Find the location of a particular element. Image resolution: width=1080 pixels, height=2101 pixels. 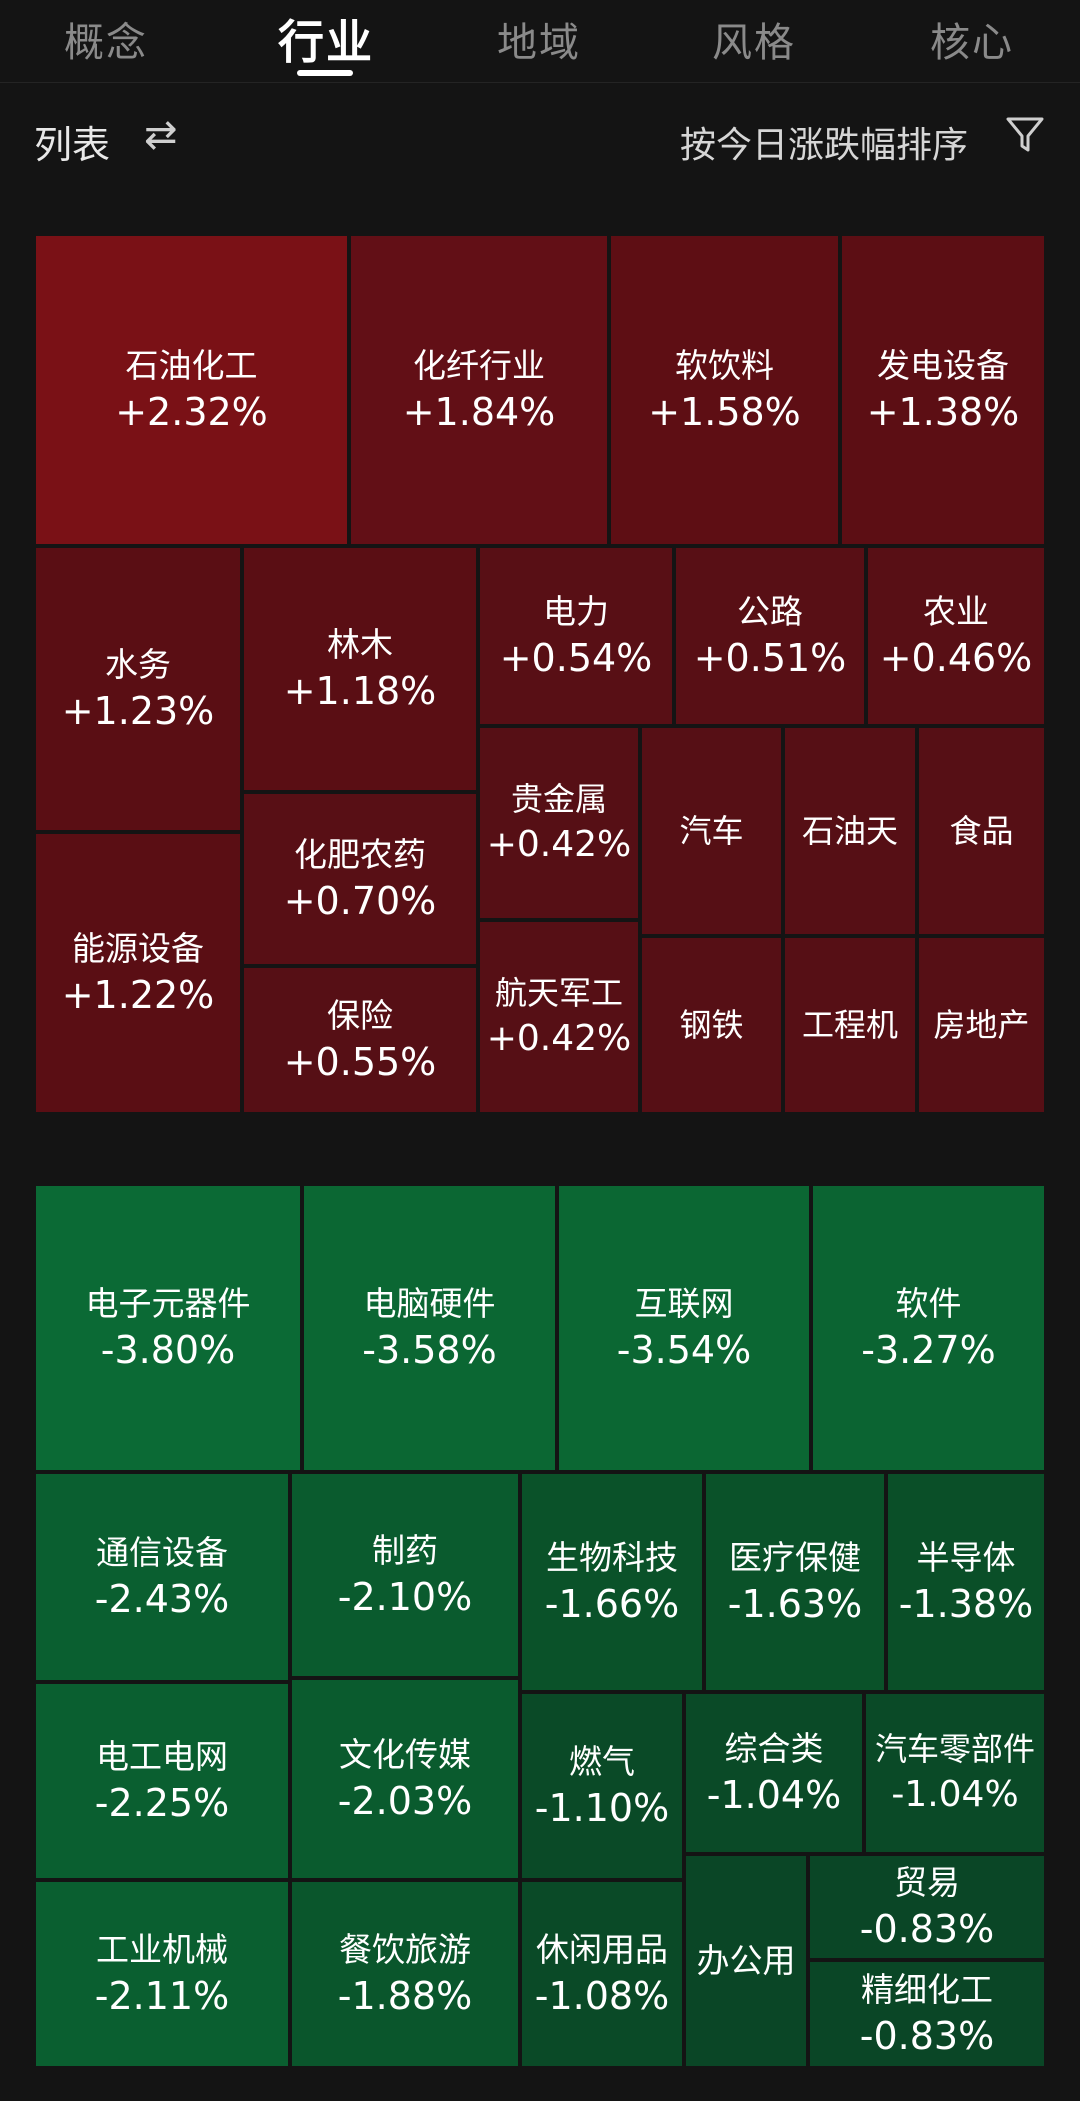

heatmap-cell-gain: 保险 +0.55% is located at coordinates (360, 1040).